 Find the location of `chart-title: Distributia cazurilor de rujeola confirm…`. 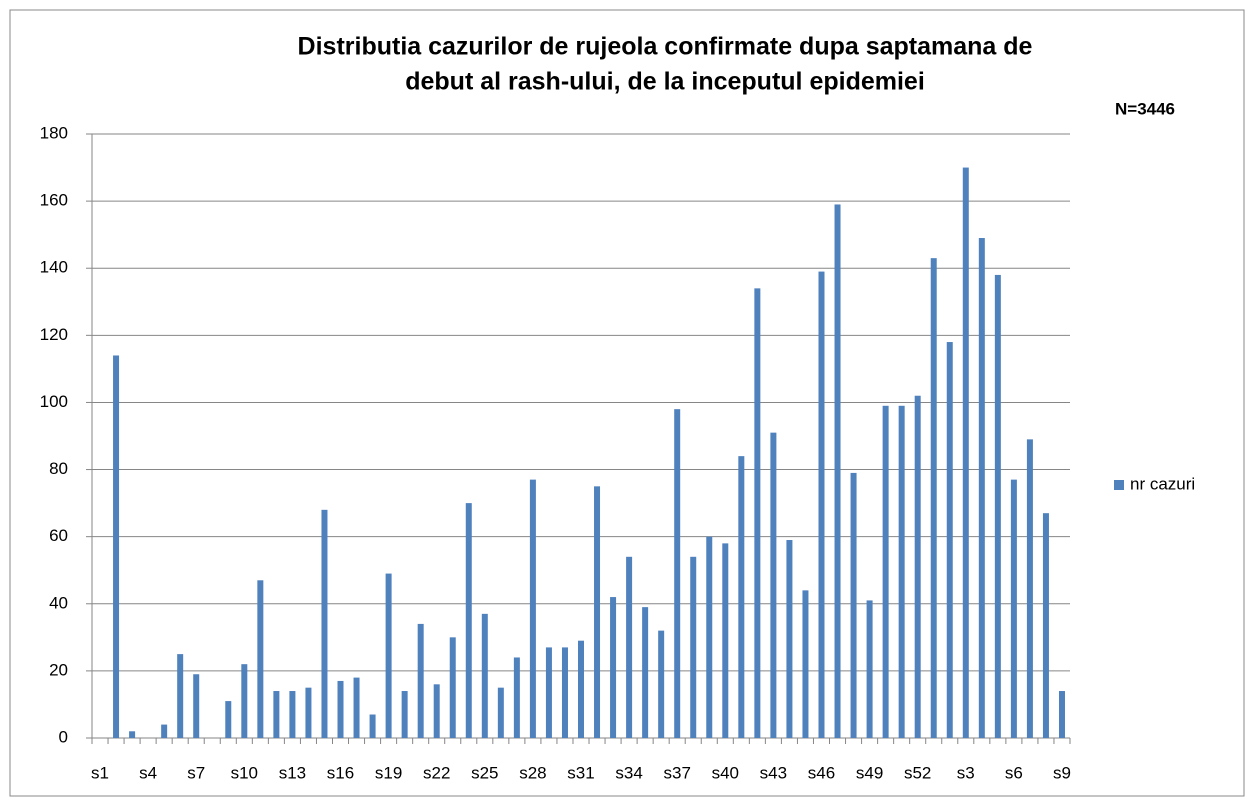

chart-title: Distributia cazurilor de rujeola confirm… is located at coordinates (665, 47).